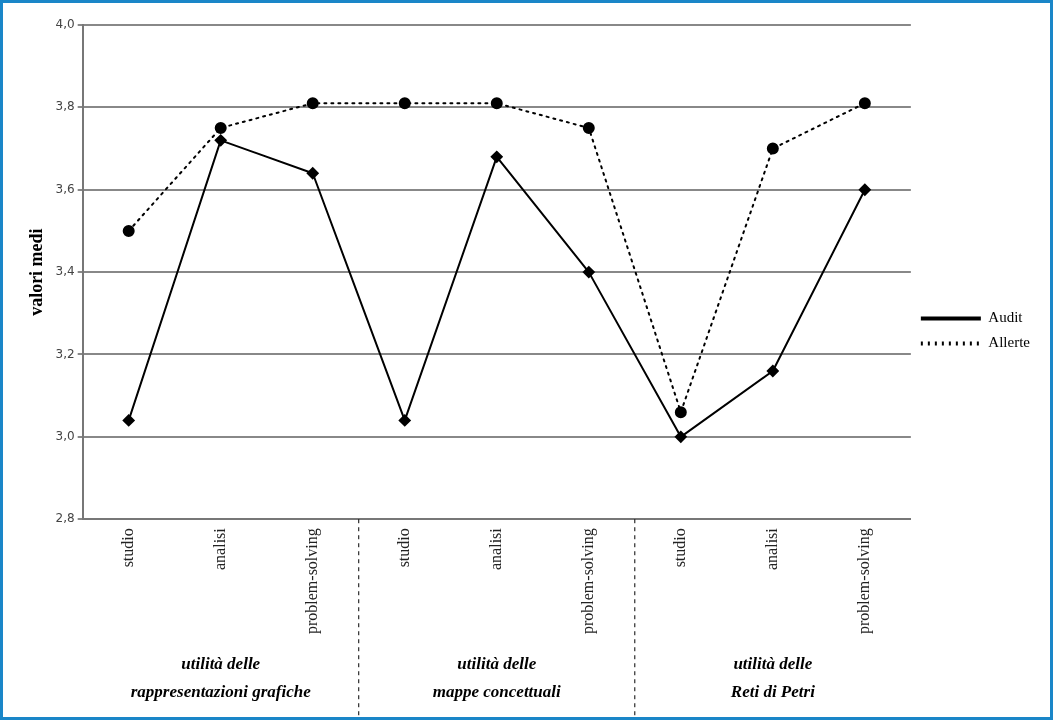 The width and height of the screenshot is (1053, 720). Describe the element at coordinates (772, 678) in the screenshot. I see `text: utilità delle Reti di Petri` at that location.